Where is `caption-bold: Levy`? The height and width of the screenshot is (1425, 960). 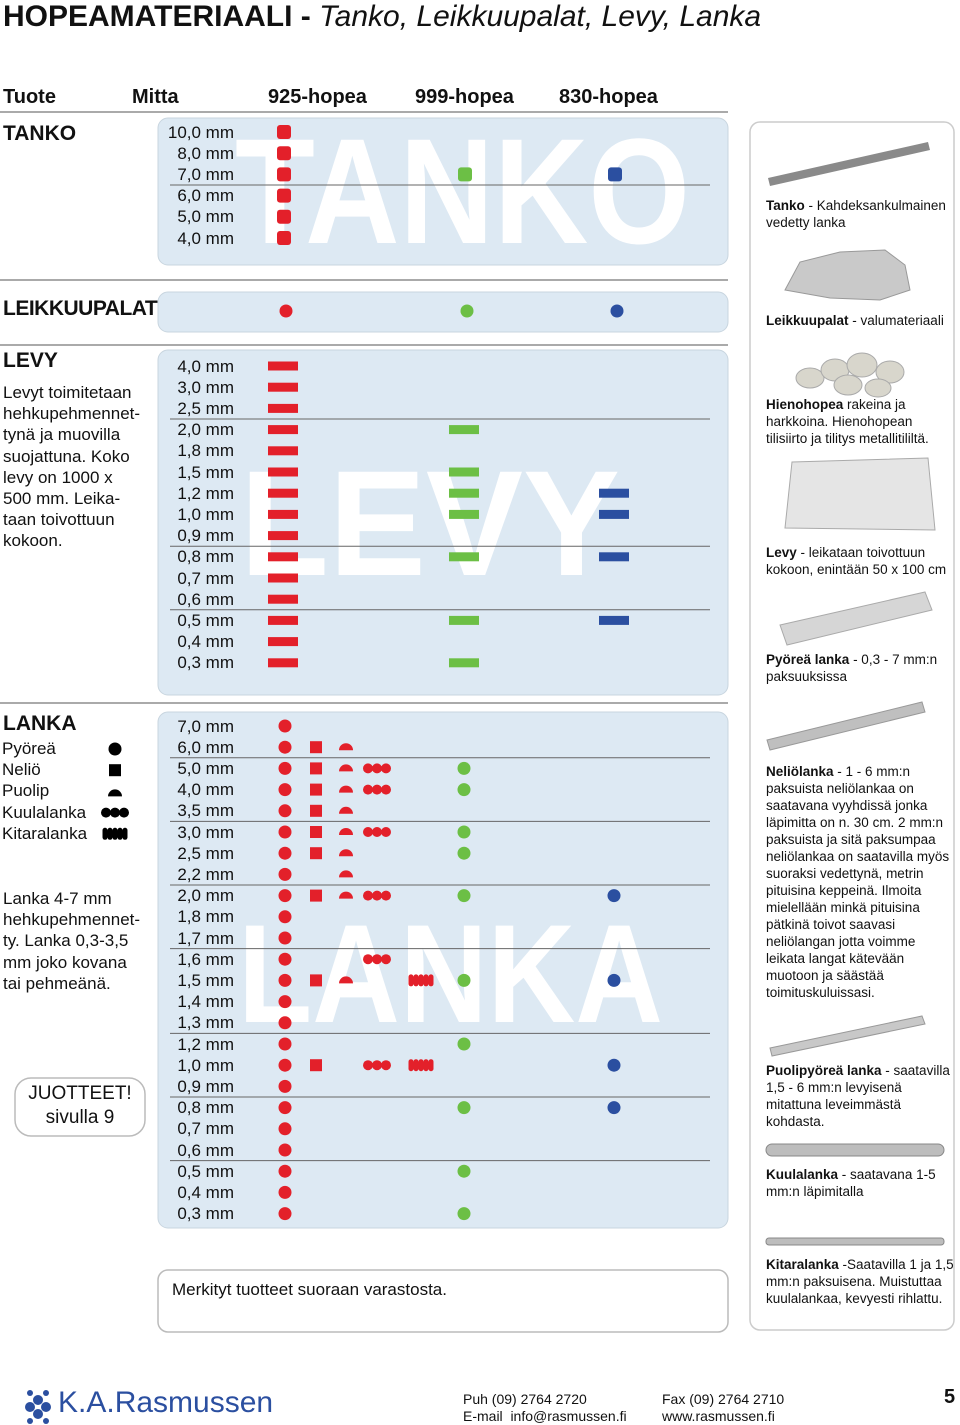 caption-bold: Levy is located at coordinates (781, 552).